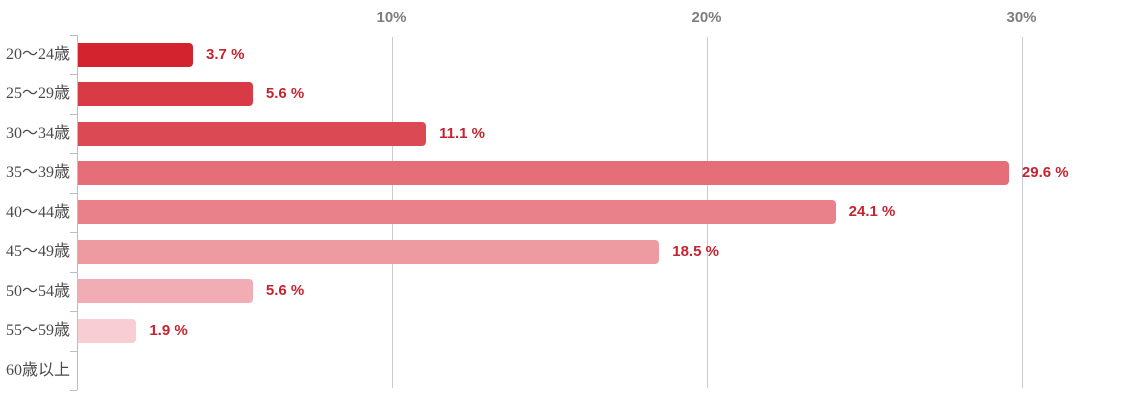 This screenshot has width=1124, height=407. Describe the element at coordinates (37, 133) in the screenshot. I see `category-label: 30〜34歳` at that location.